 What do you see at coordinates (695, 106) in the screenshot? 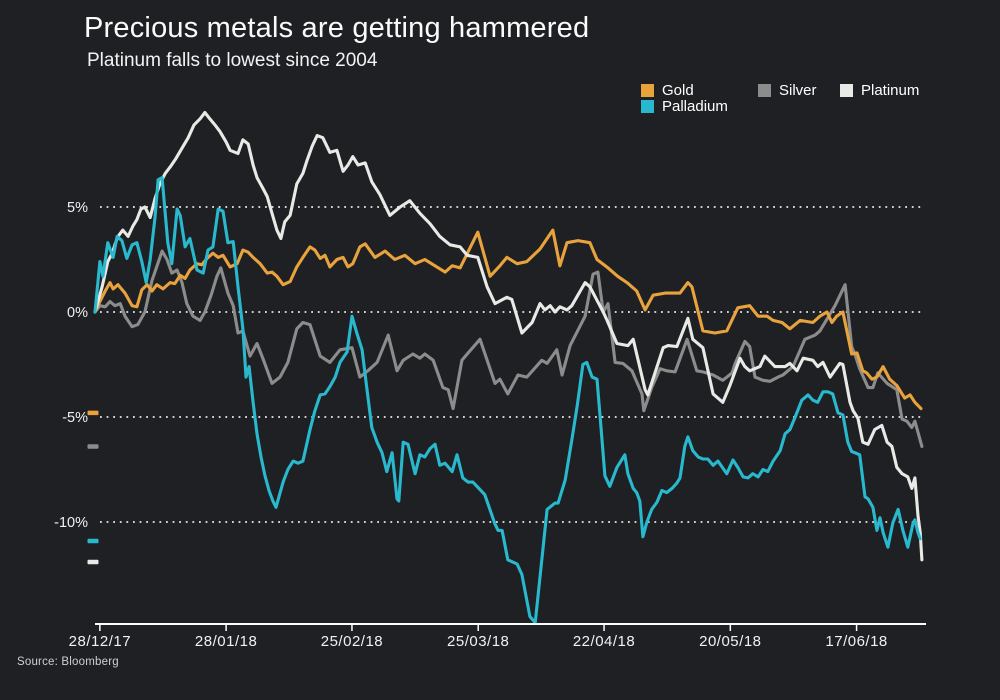
I see `legend-label-palladium: Palladium` at bounding box center [695, 106].